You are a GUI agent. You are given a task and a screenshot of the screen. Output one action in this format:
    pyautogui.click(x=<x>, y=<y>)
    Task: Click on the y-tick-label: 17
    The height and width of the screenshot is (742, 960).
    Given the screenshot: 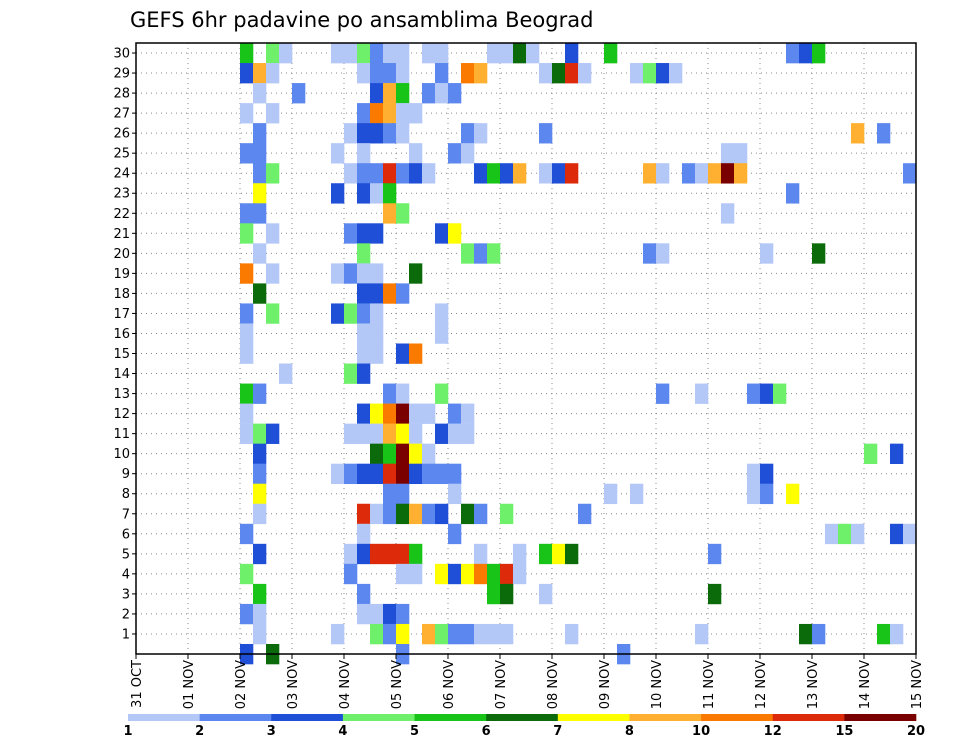 What is the action you would take?
    pyautogui.click(x=121, y=314)
    